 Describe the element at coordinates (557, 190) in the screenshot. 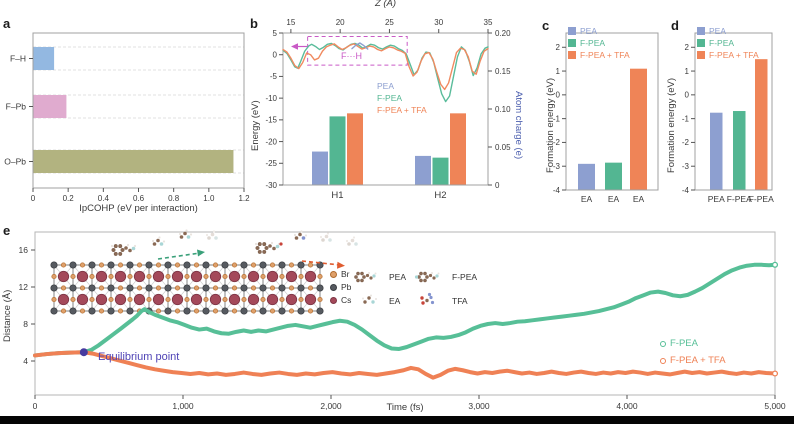

I see `svg-text: -4` at that location.